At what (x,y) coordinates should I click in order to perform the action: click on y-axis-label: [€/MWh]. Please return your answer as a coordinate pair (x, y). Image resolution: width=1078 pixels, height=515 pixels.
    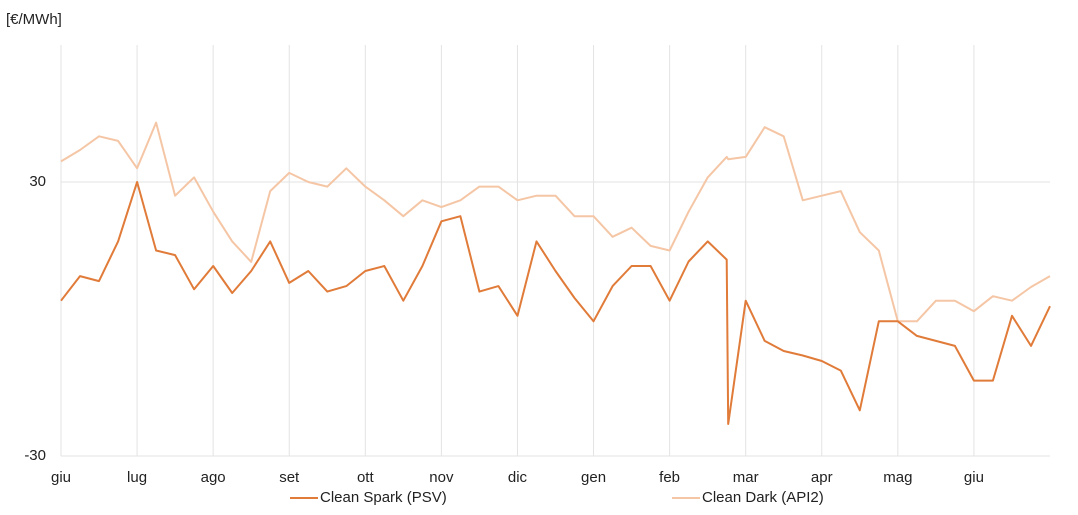
    Looking at the image, I should click on (34, 19).